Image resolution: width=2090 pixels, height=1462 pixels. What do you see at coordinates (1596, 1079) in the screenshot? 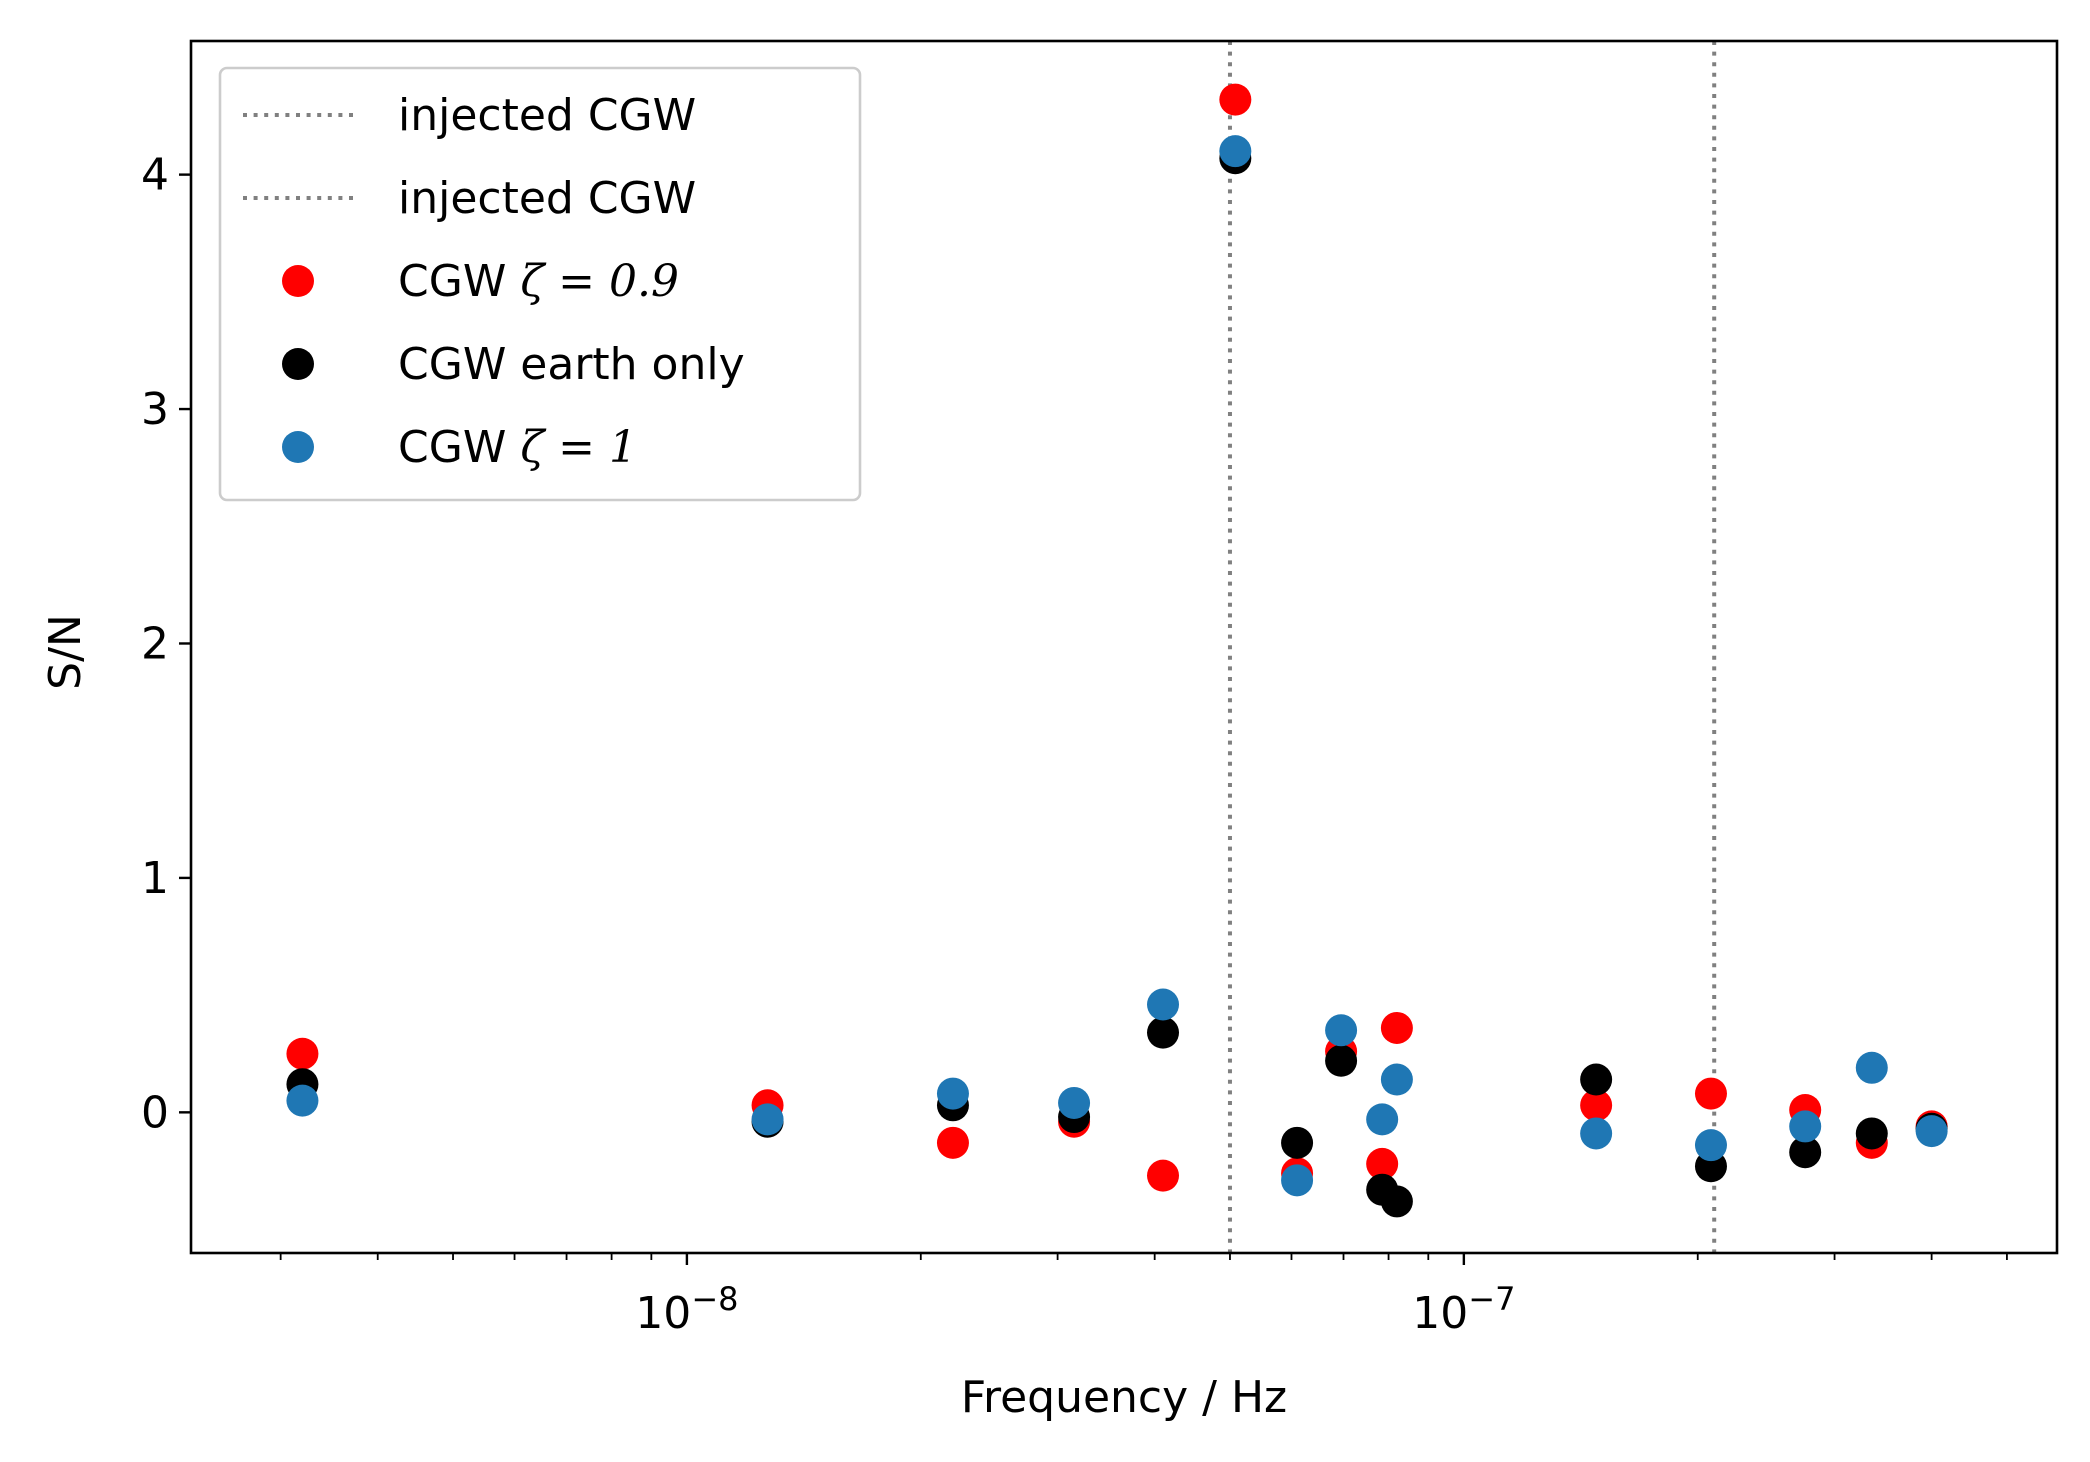
I see `data-point-s1-p10` at bounding box center [1596, 1079].